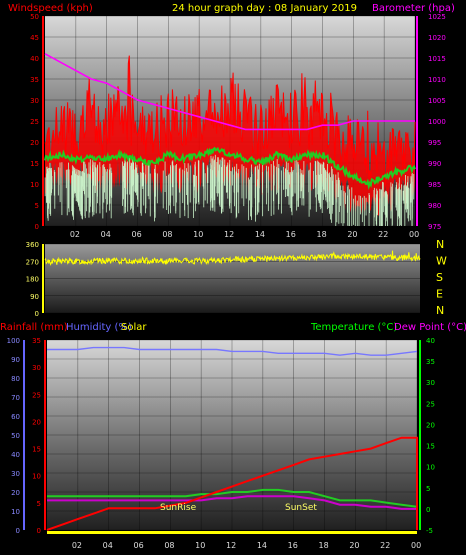 The image size is (466, 555). I want to click on baro-tick-label: 1010, so click(437, 80).